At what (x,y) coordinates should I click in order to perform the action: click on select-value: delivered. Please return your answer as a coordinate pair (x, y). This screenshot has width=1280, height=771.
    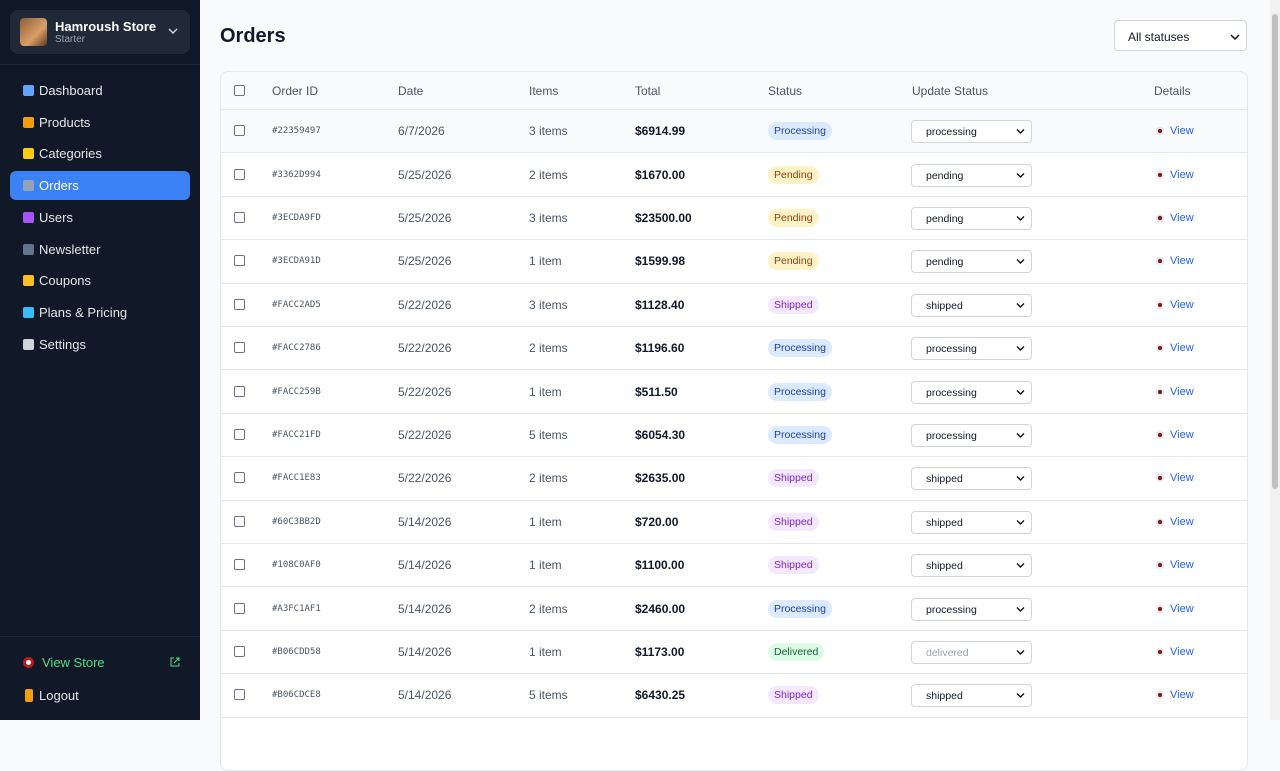
    Looking at the image, I should click on (947, 652).